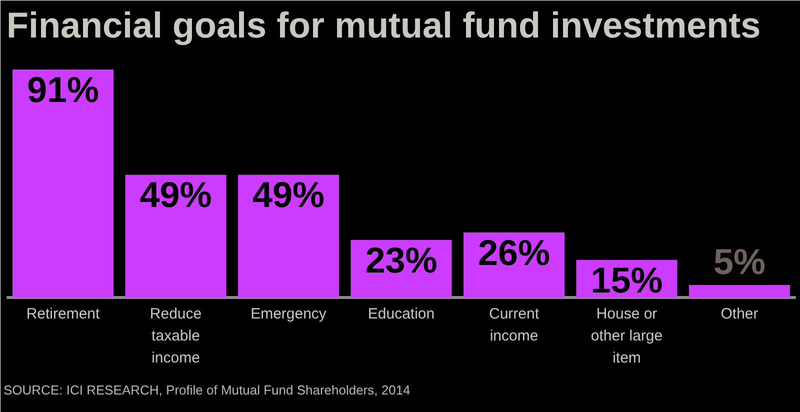 The image size is (800, 412). Describe the element at coordinates (288, 314) in the screenshot. I see `x-tick-label: Emergency` at that location.